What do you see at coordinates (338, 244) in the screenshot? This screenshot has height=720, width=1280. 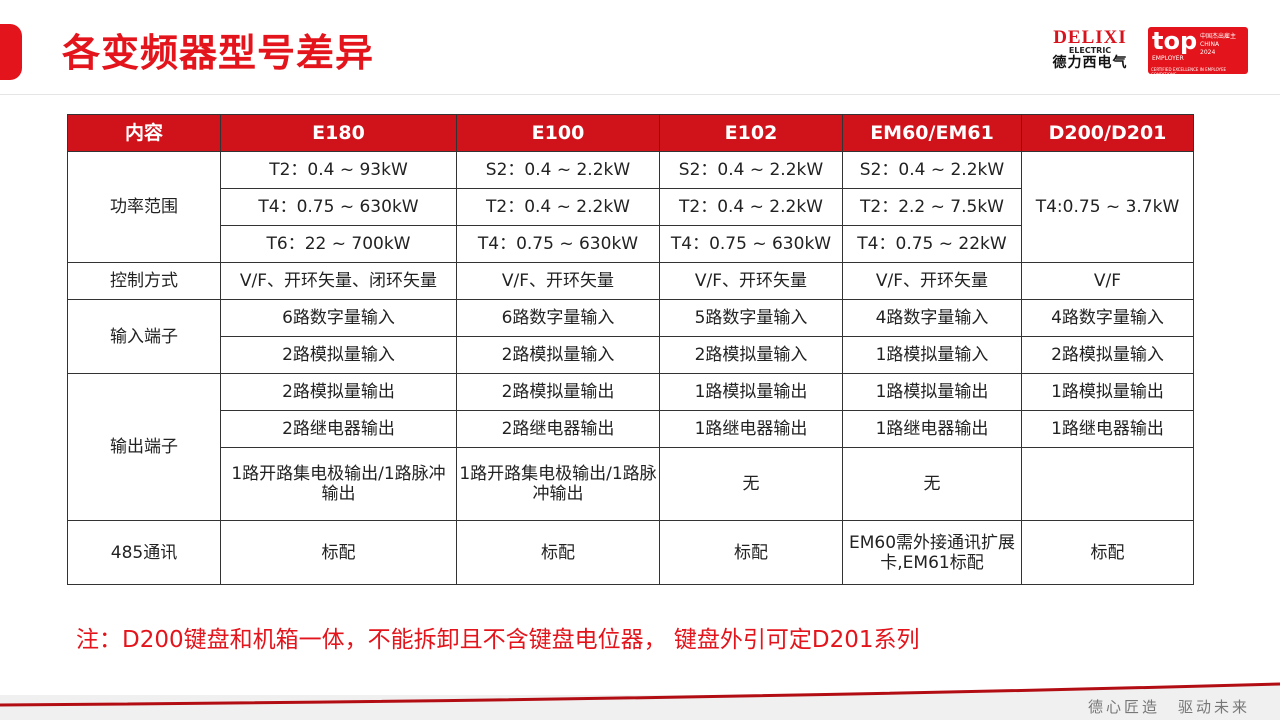 I see `table-cell: T6：22 ~ 700kW` at bounding box center [338, 244].